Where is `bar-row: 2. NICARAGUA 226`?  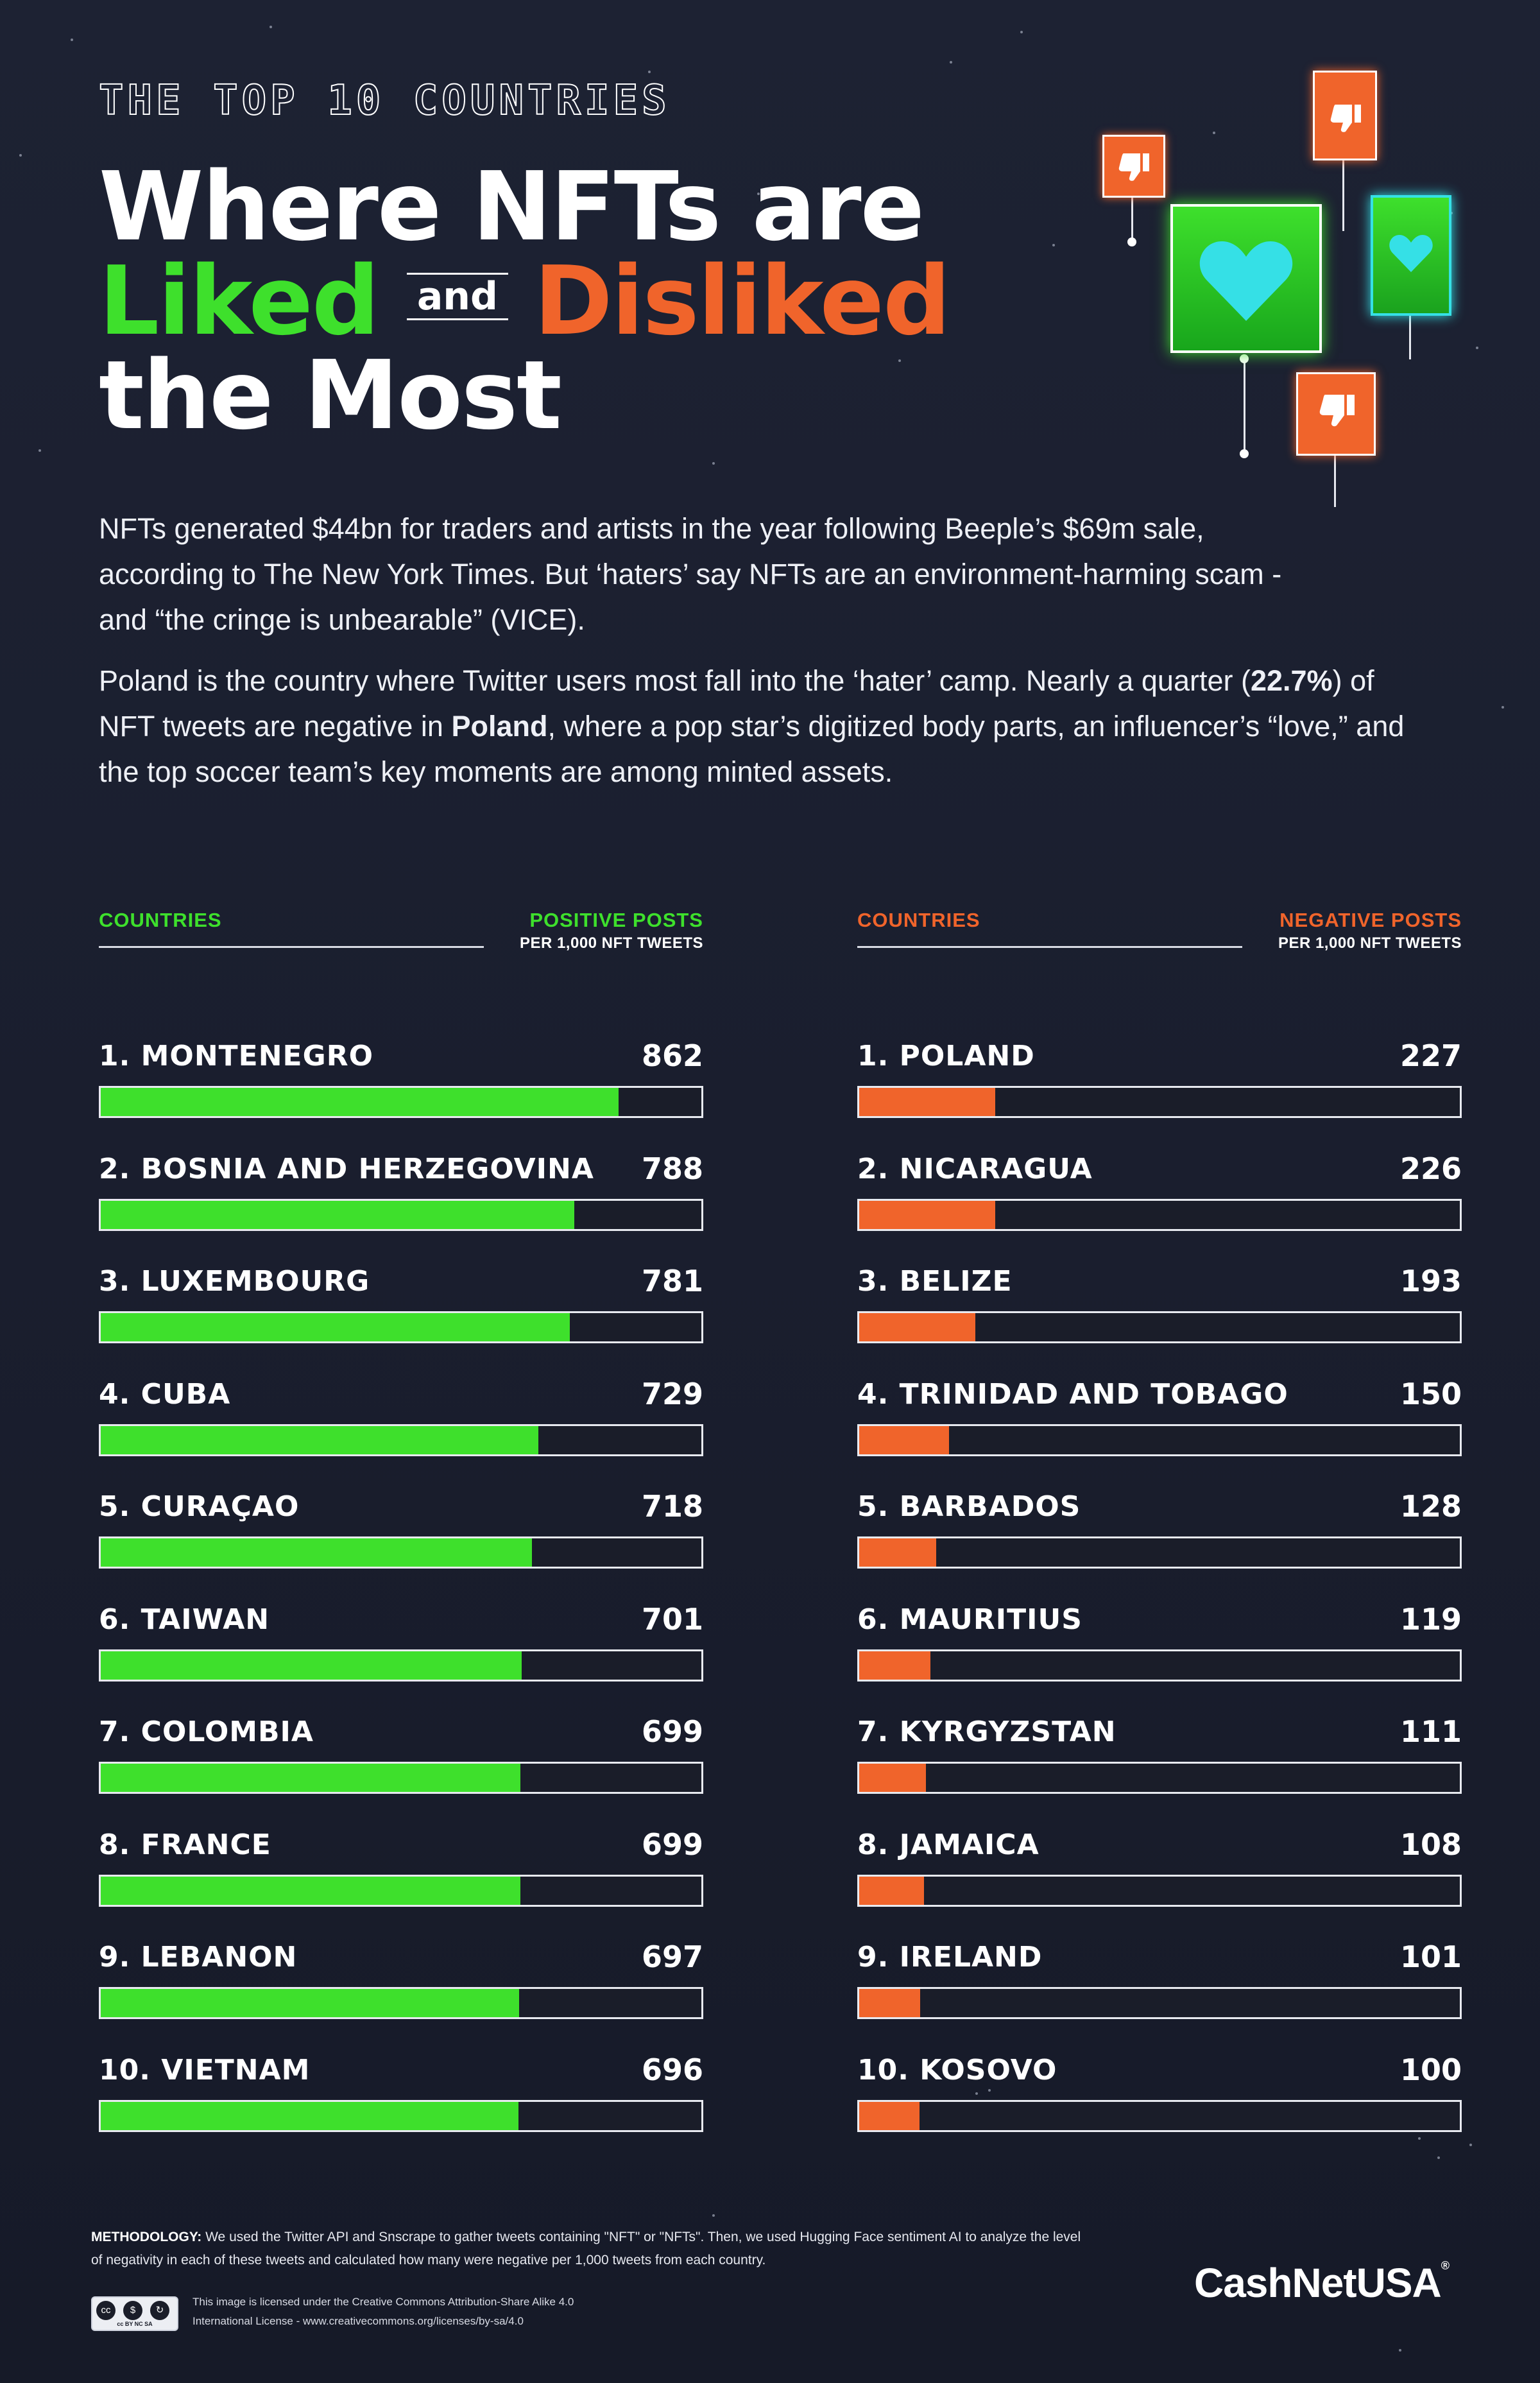 bar-row: 2. NICARAGUA 226 is located at coordinates (1160, 1208).